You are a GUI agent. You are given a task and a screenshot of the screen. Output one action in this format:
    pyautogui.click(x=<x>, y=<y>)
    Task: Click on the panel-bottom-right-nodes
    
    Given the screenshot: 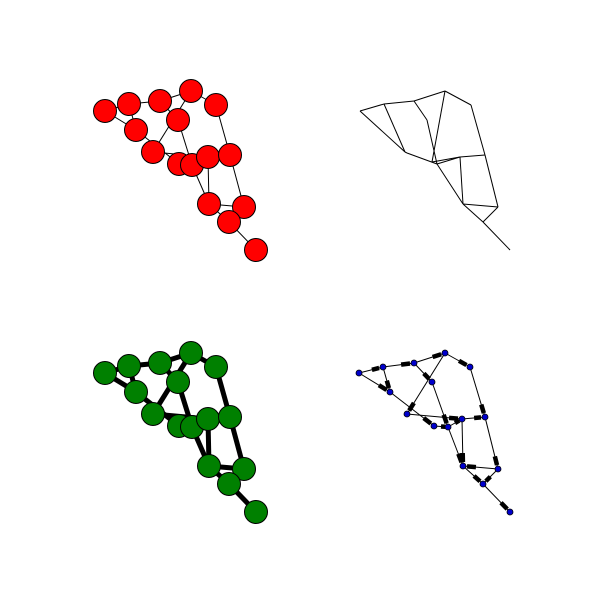 What is the action you would take?
    pyautogui.click(x=434, y=432)
    